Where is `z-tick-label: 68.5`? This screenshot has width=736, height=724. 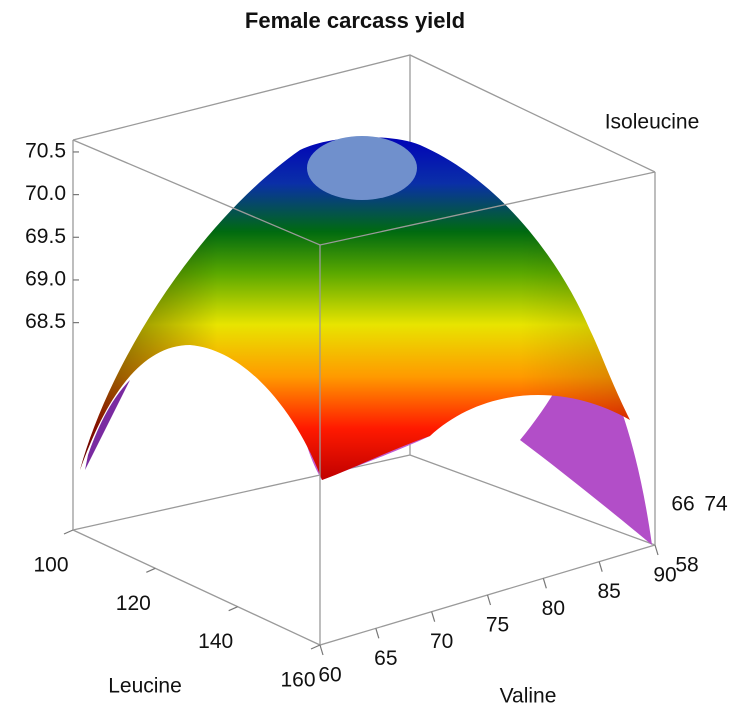
z-tick-label: 68.5 is located at coordinates (45, 321).